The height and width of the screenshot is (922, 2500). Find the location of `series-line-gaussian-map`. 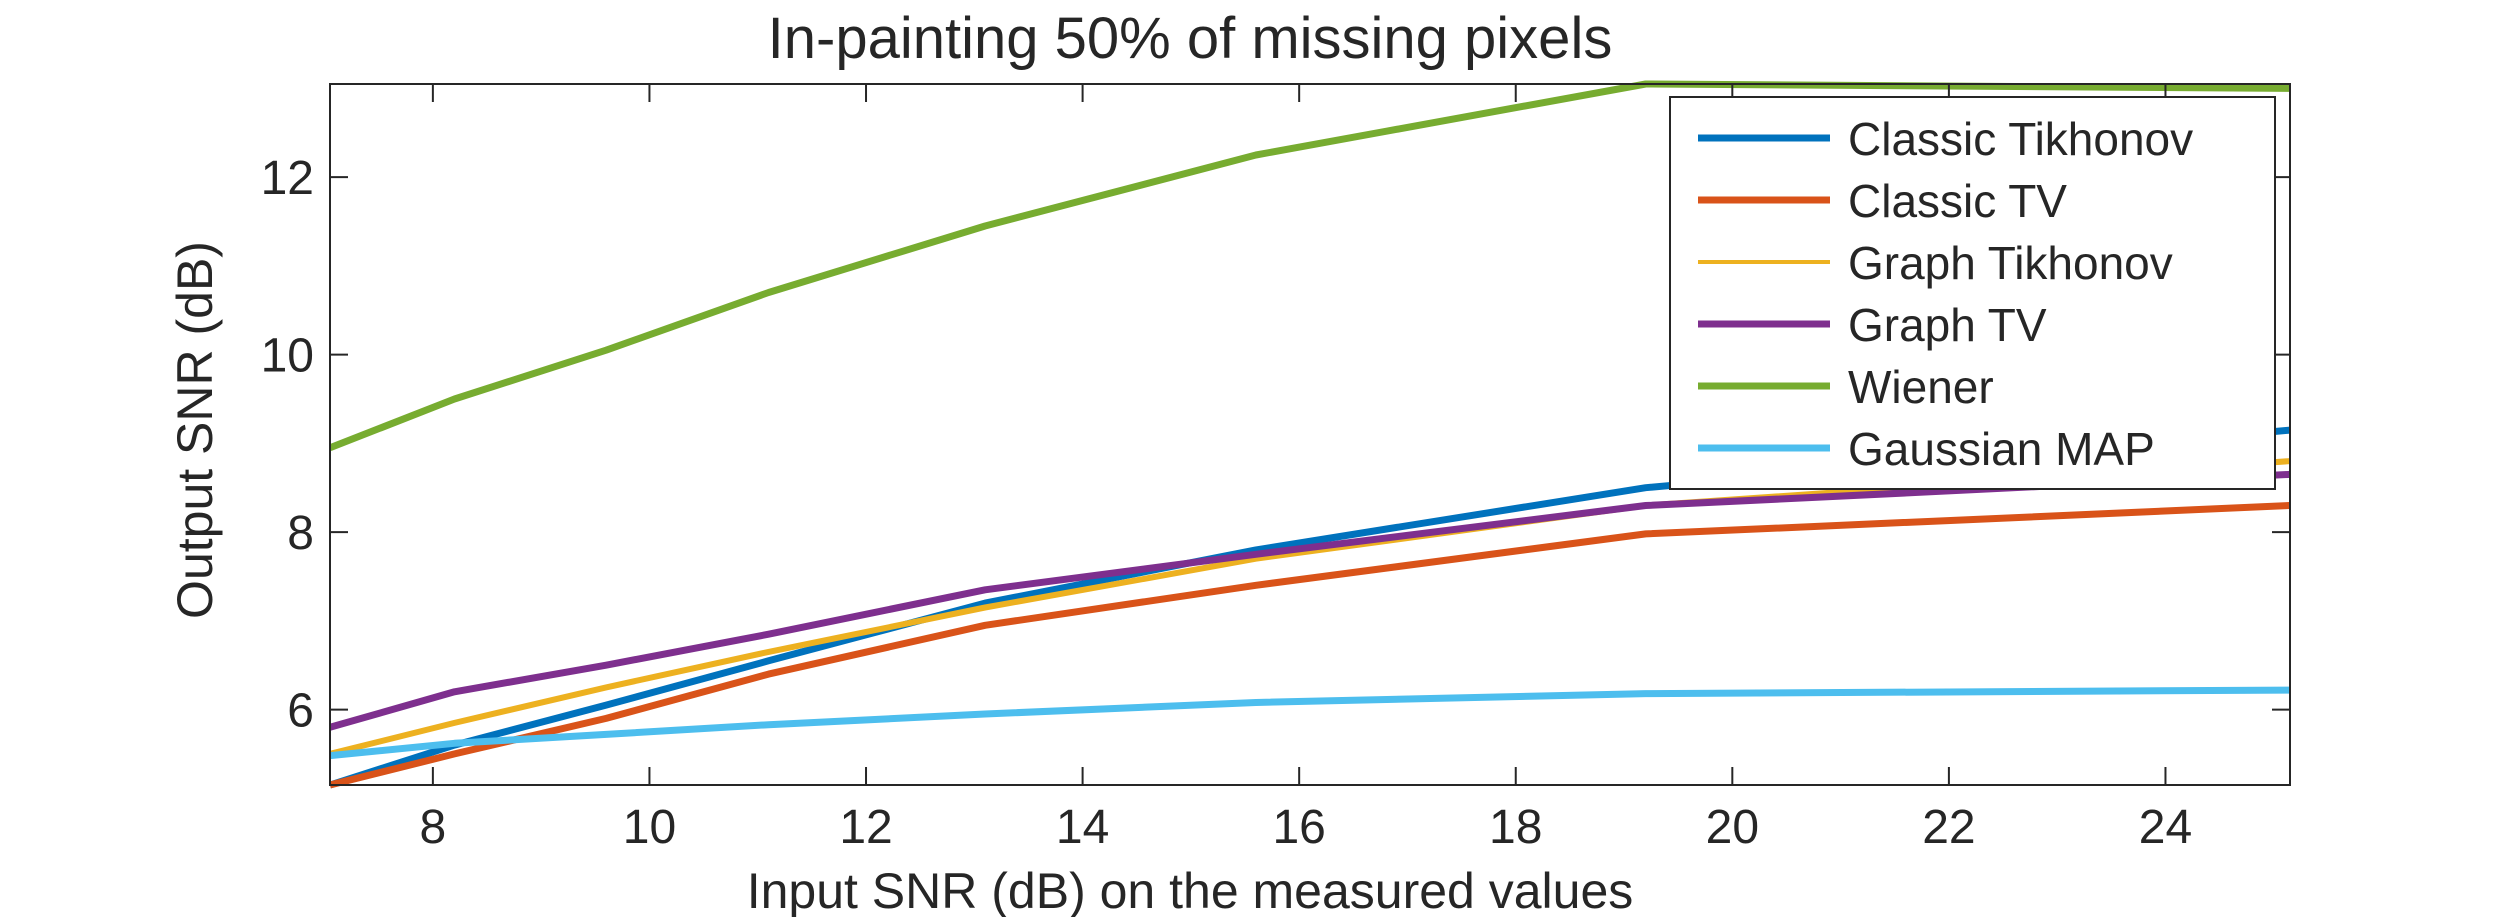

series-line-gaussian-map is located at coordinates (1310, 723).